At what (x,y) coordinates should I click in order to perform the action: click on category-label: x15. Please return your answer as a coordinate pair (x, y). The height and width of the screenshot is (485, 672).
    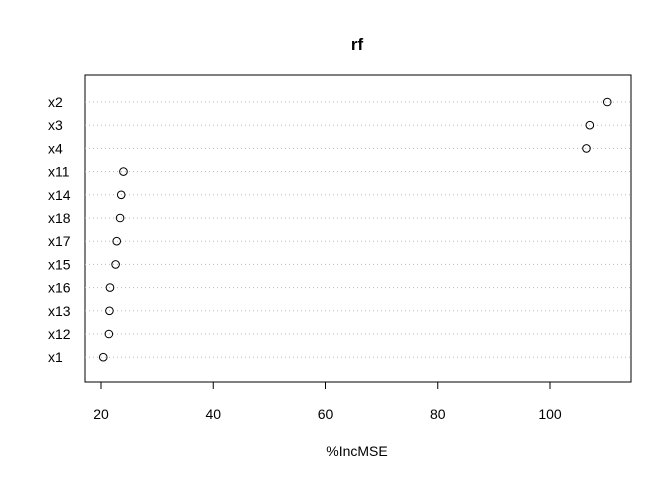
    Looking at the image, I should click on (59, 264).